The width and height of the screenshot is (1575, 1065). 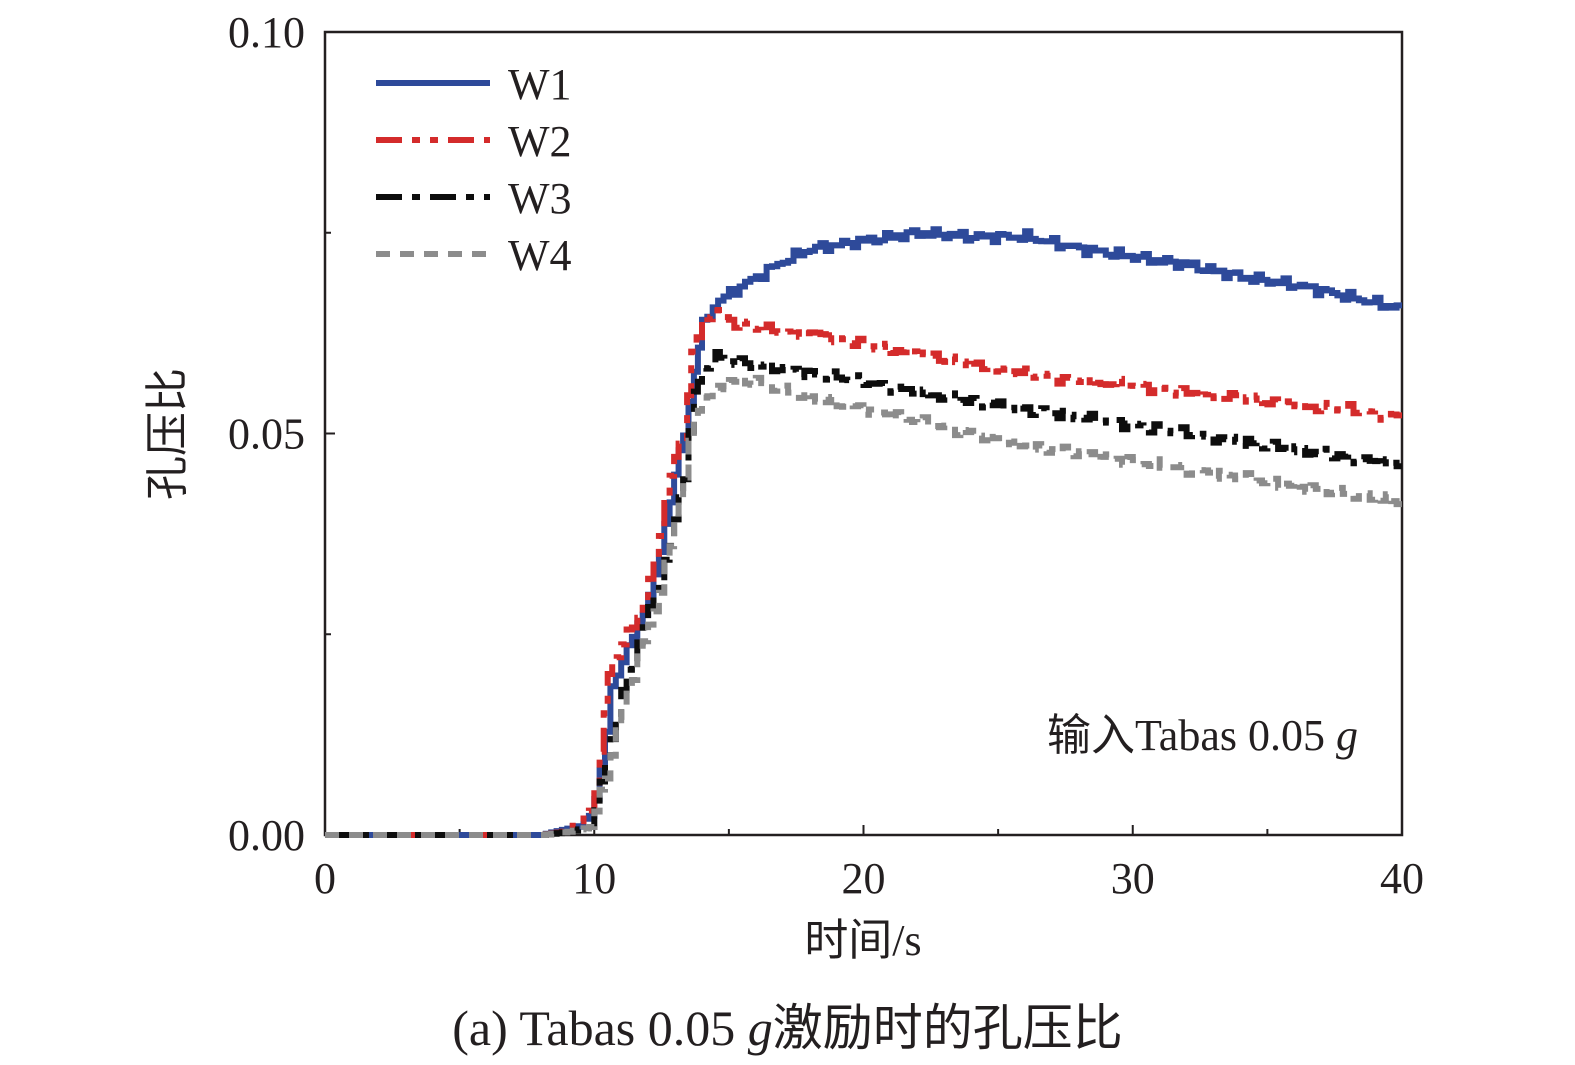 What do you see at coordinates (1133, 878) in the screenshot?
I see `x-tick-label: 30` at bounding box center [1133, 878].